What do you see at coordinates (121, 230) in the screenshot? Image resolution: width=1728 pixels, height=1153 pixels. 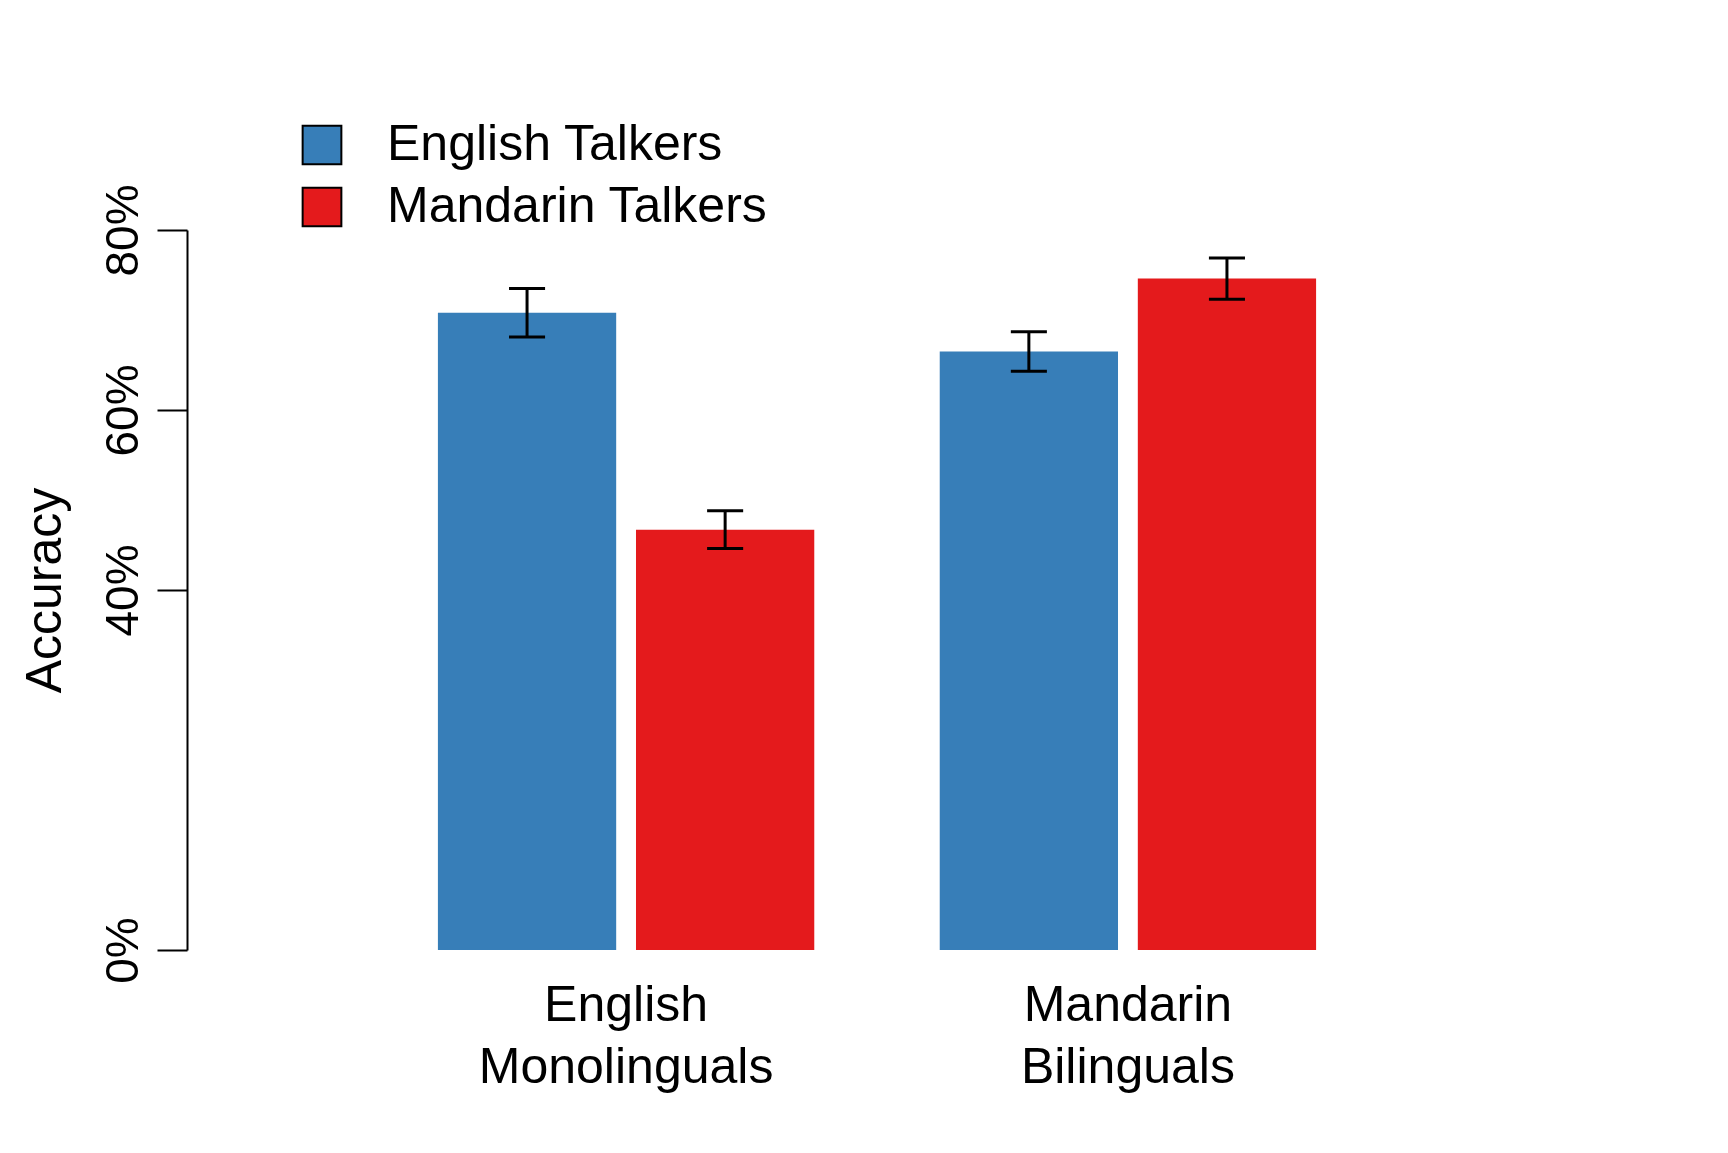 I see `y-tick-label: 80%` at bounding box center [121, 230].